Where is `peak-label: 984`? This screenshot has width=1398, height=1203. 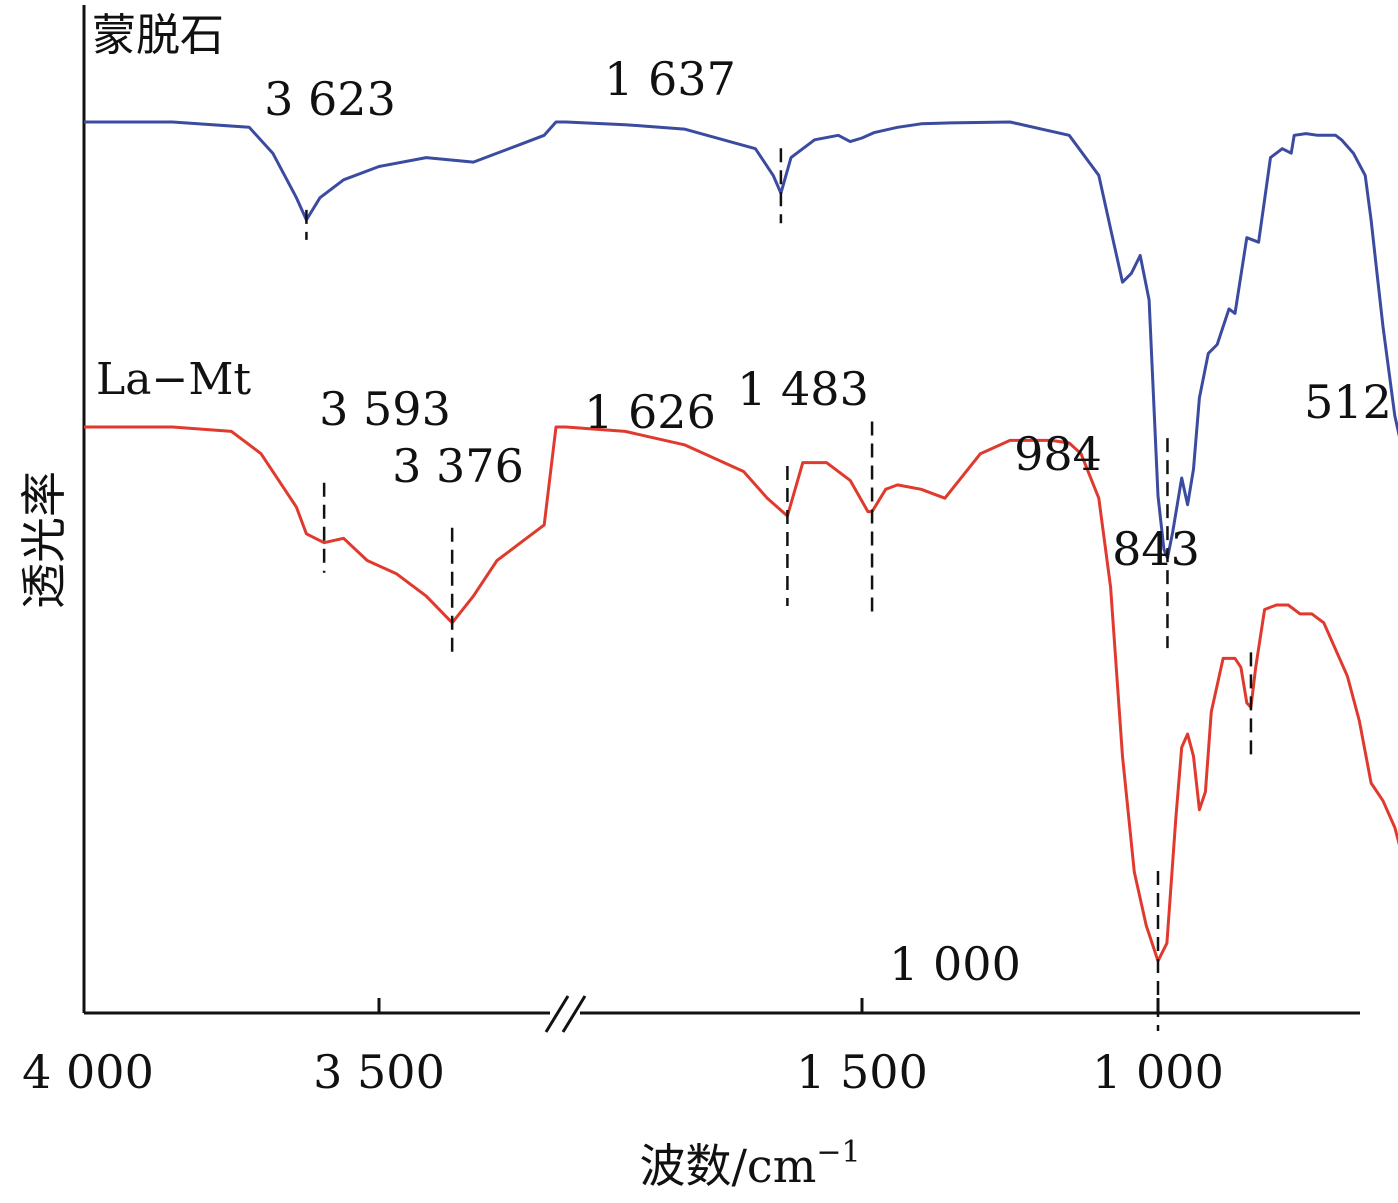
peak-label: 984 is located at coordinates (1058, 454).